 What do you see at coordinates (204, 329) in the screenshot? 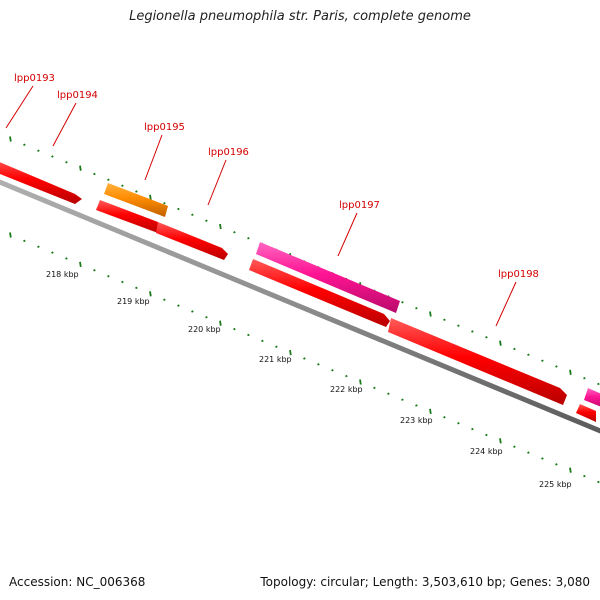
I see `scale-label-220: 220 kbp` at bounding box center [204, 329].